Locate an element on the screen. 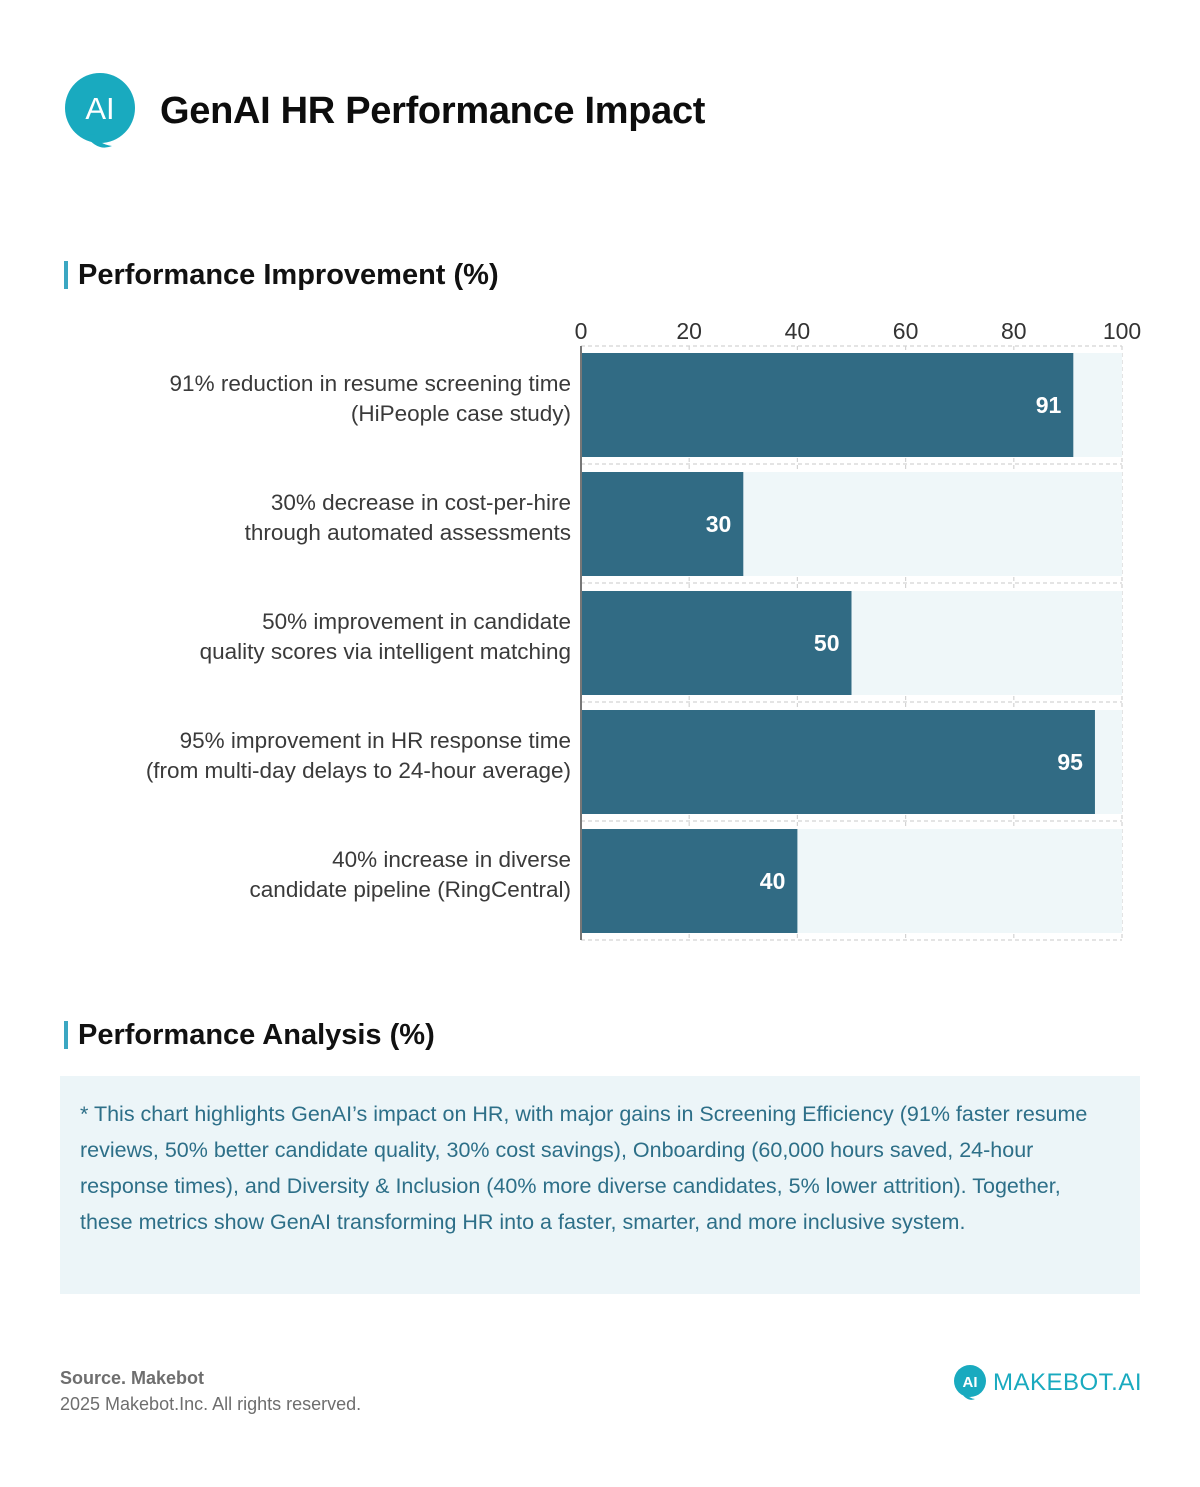  ai-logo-icon: AI is located at coordinates (100, 111).